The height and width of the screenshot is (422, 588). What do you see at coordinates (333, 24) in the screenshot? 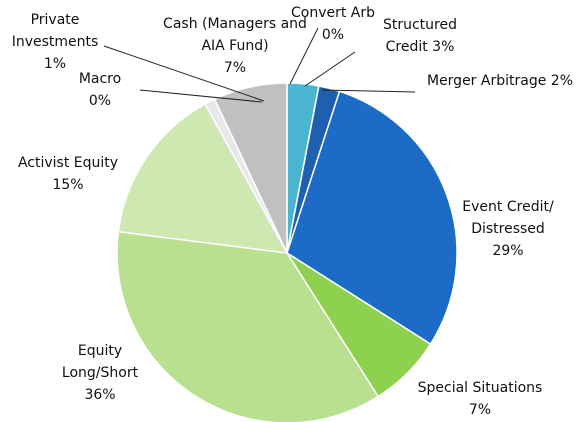
I see `slice-label: Convert Arb 0%` at bounding box center [333, 24].